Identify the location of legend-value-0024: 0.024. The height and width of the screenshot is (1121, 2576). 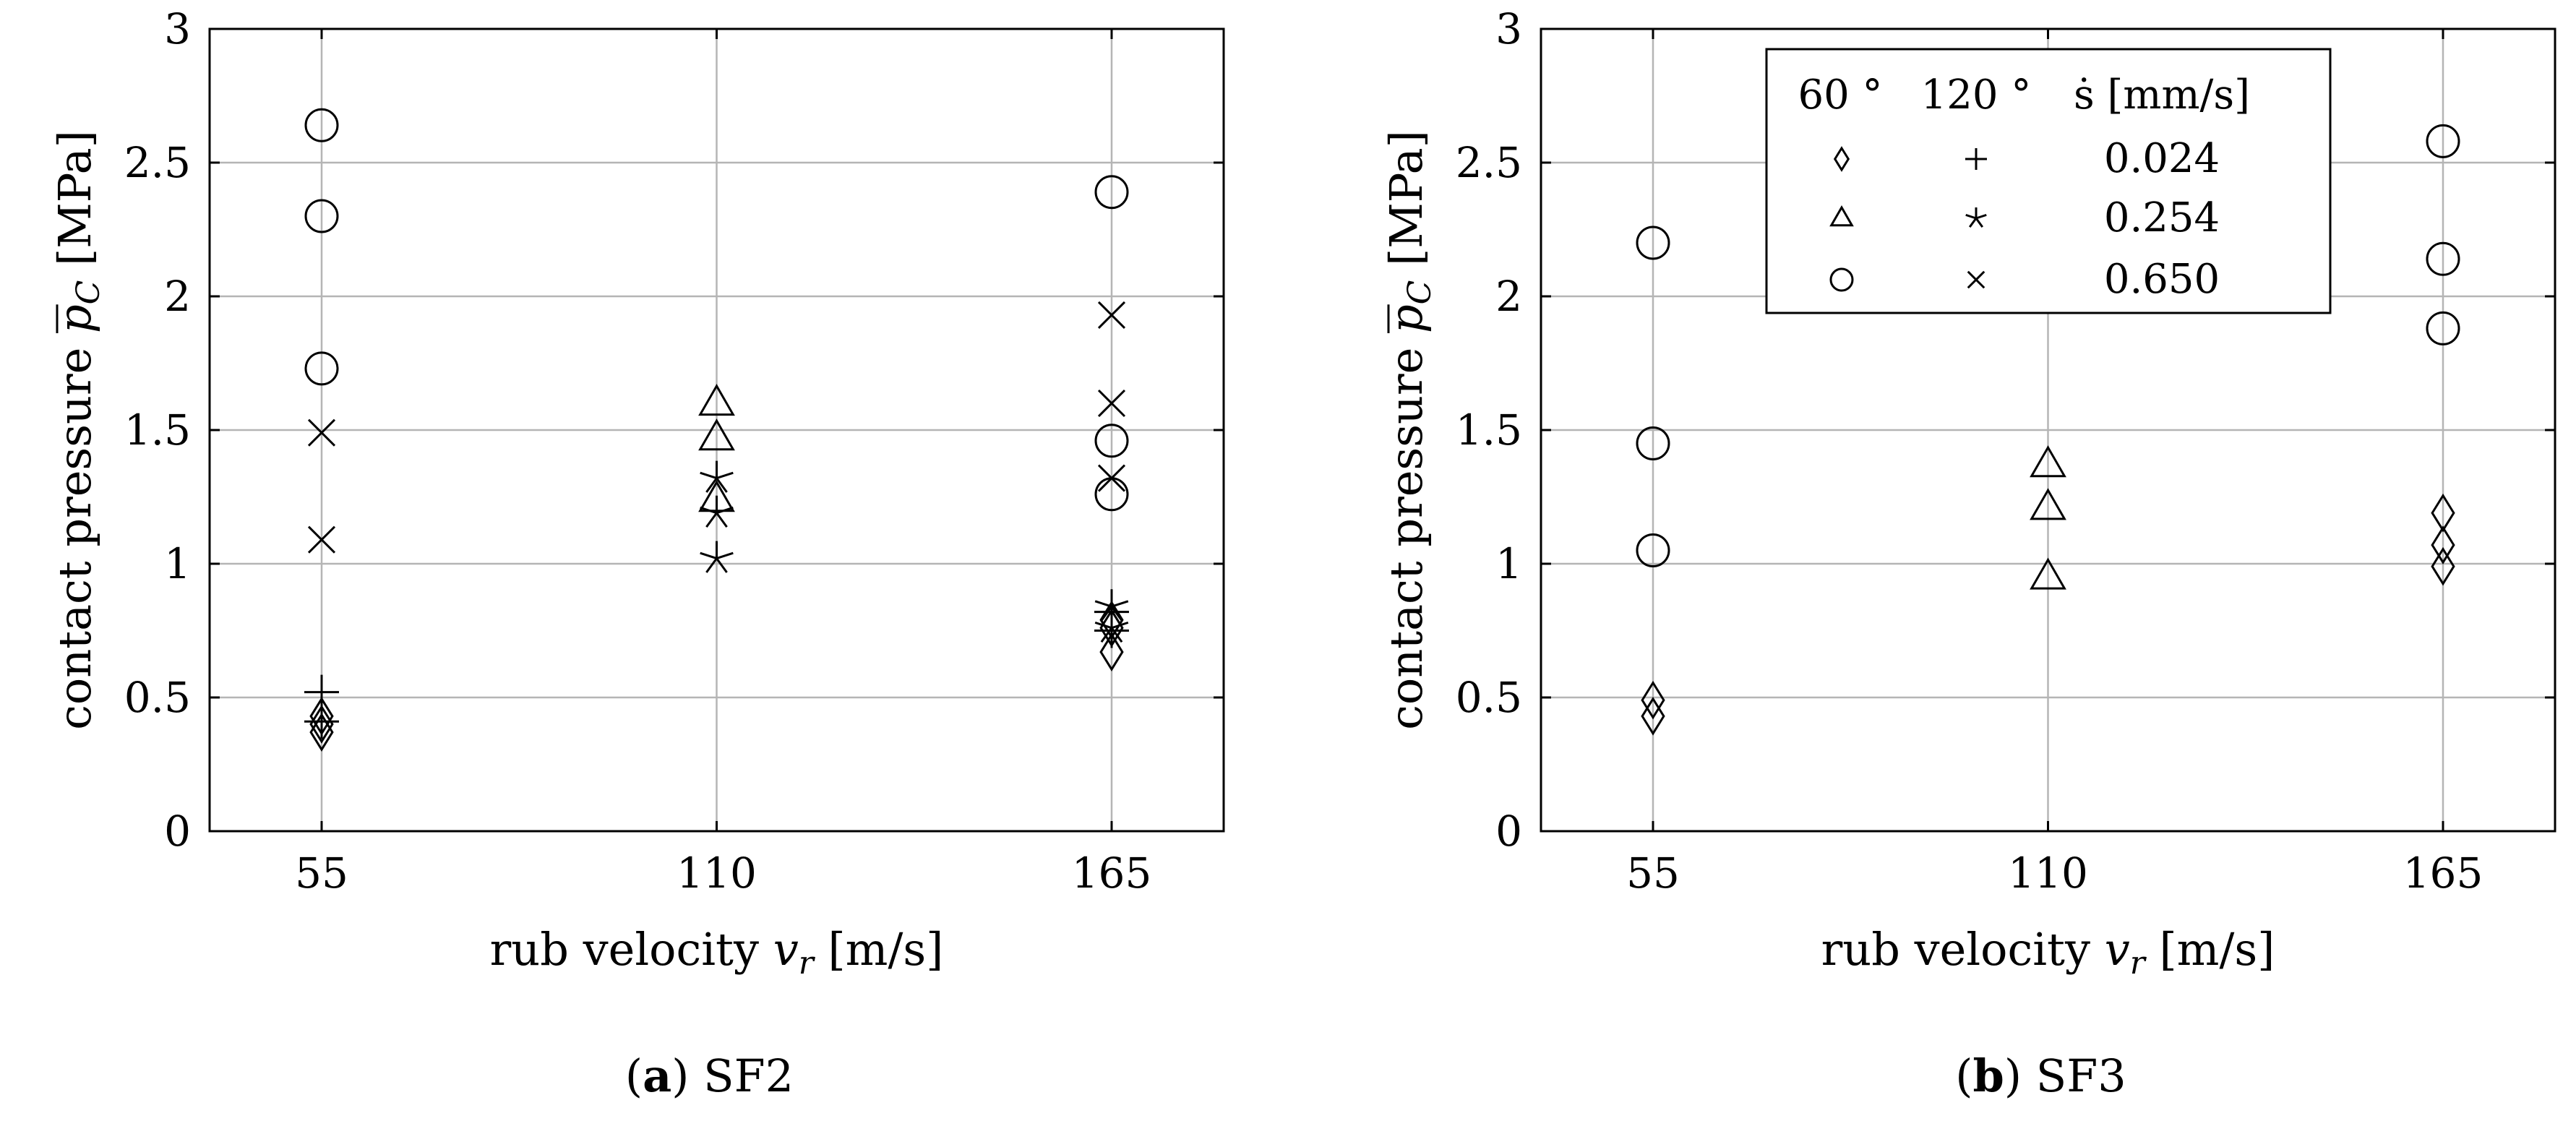
(2162, 158).